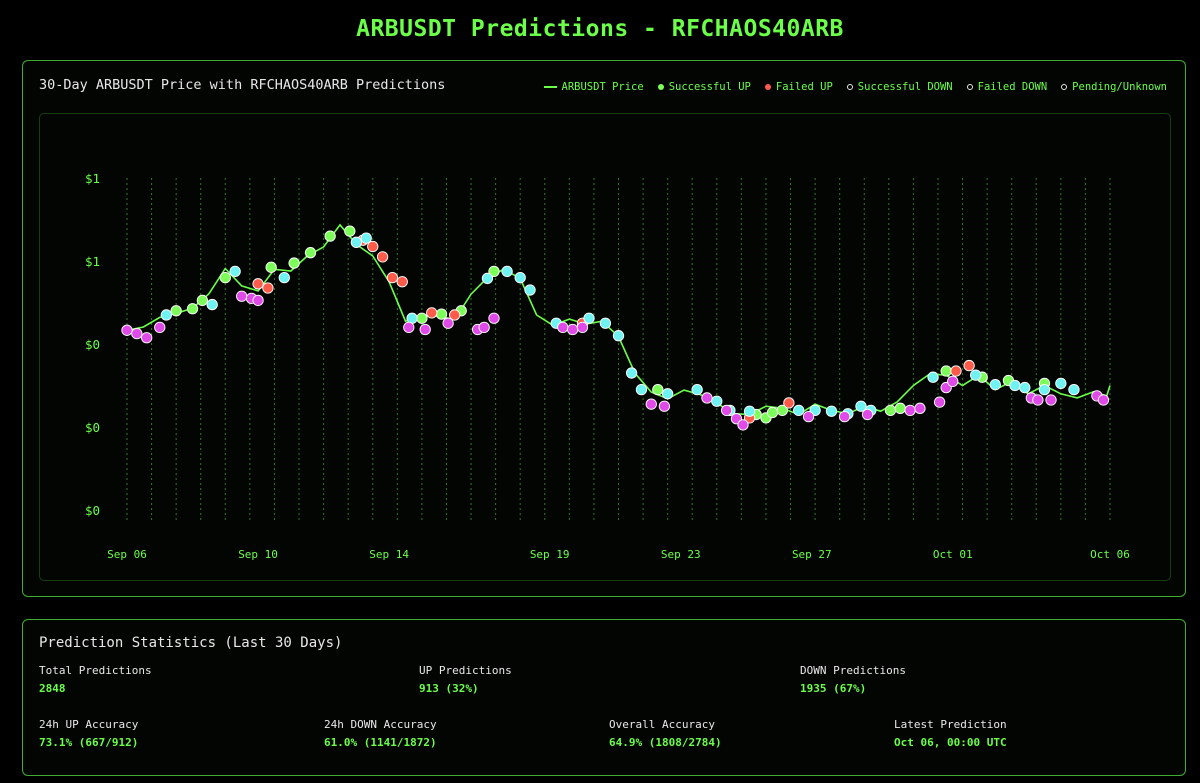  Describe the element at coordinates (1114, 87) in the screenshot. I see `legend-item-pending: Pending/Unknown` at that location.